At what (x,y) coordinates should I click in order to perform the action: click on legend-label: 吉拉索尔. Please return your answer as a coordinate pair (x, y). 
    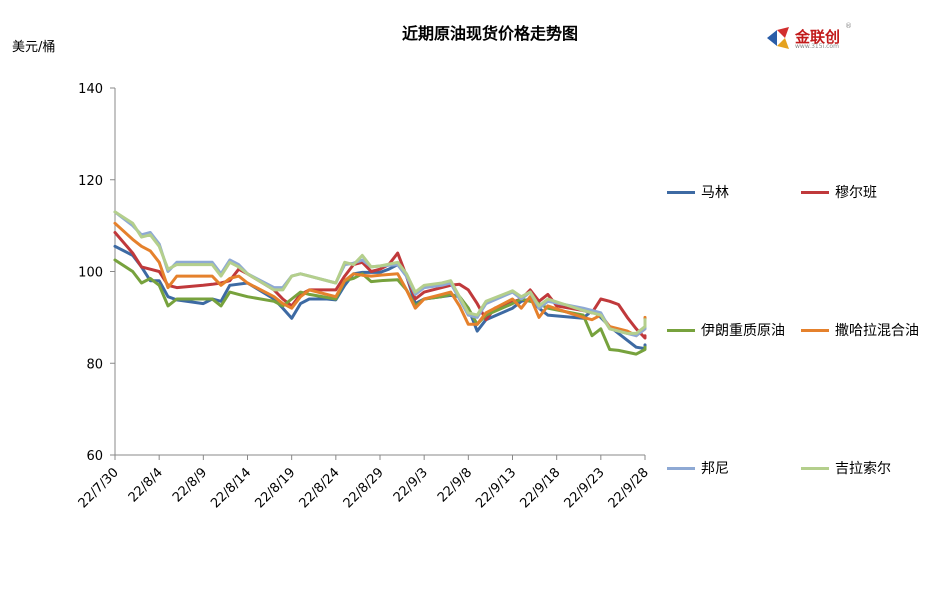
    Looking at the image, I should click on (863, 469).